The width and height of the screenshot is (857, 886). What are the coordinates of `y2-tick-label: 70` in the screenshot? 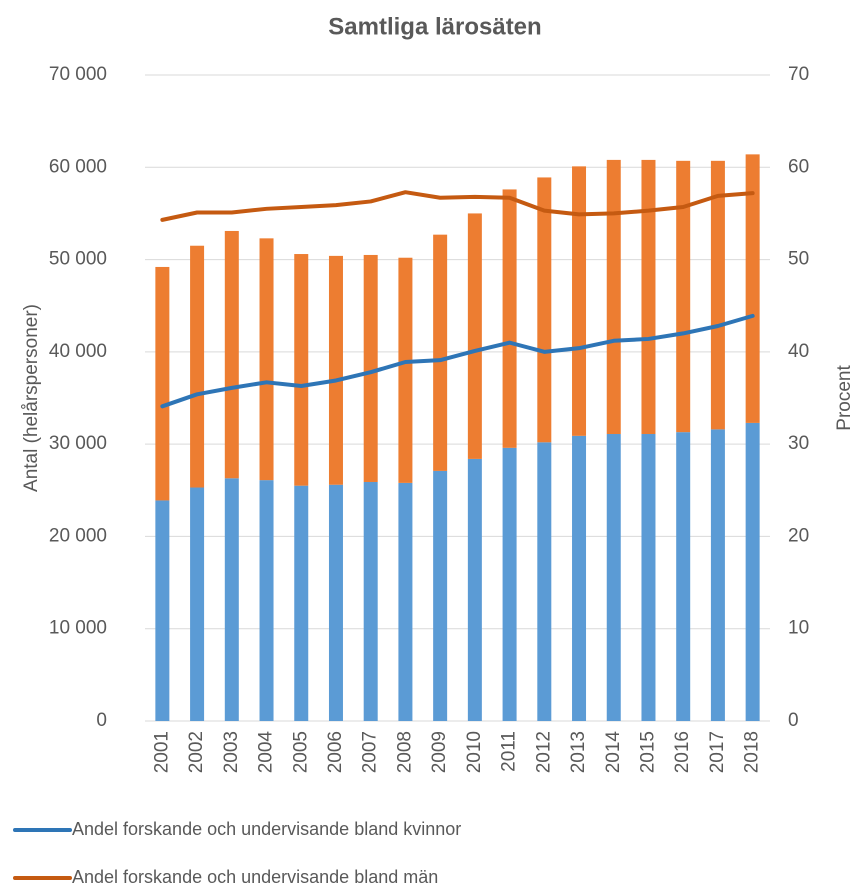 It's located at (798, 74).